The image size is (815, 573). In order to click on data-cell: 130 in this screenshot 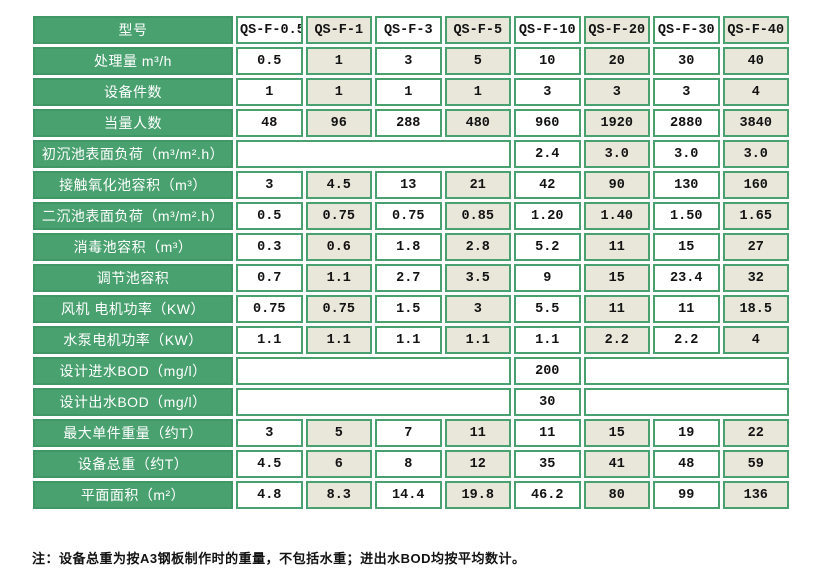, I will do `click(686, 185)`.